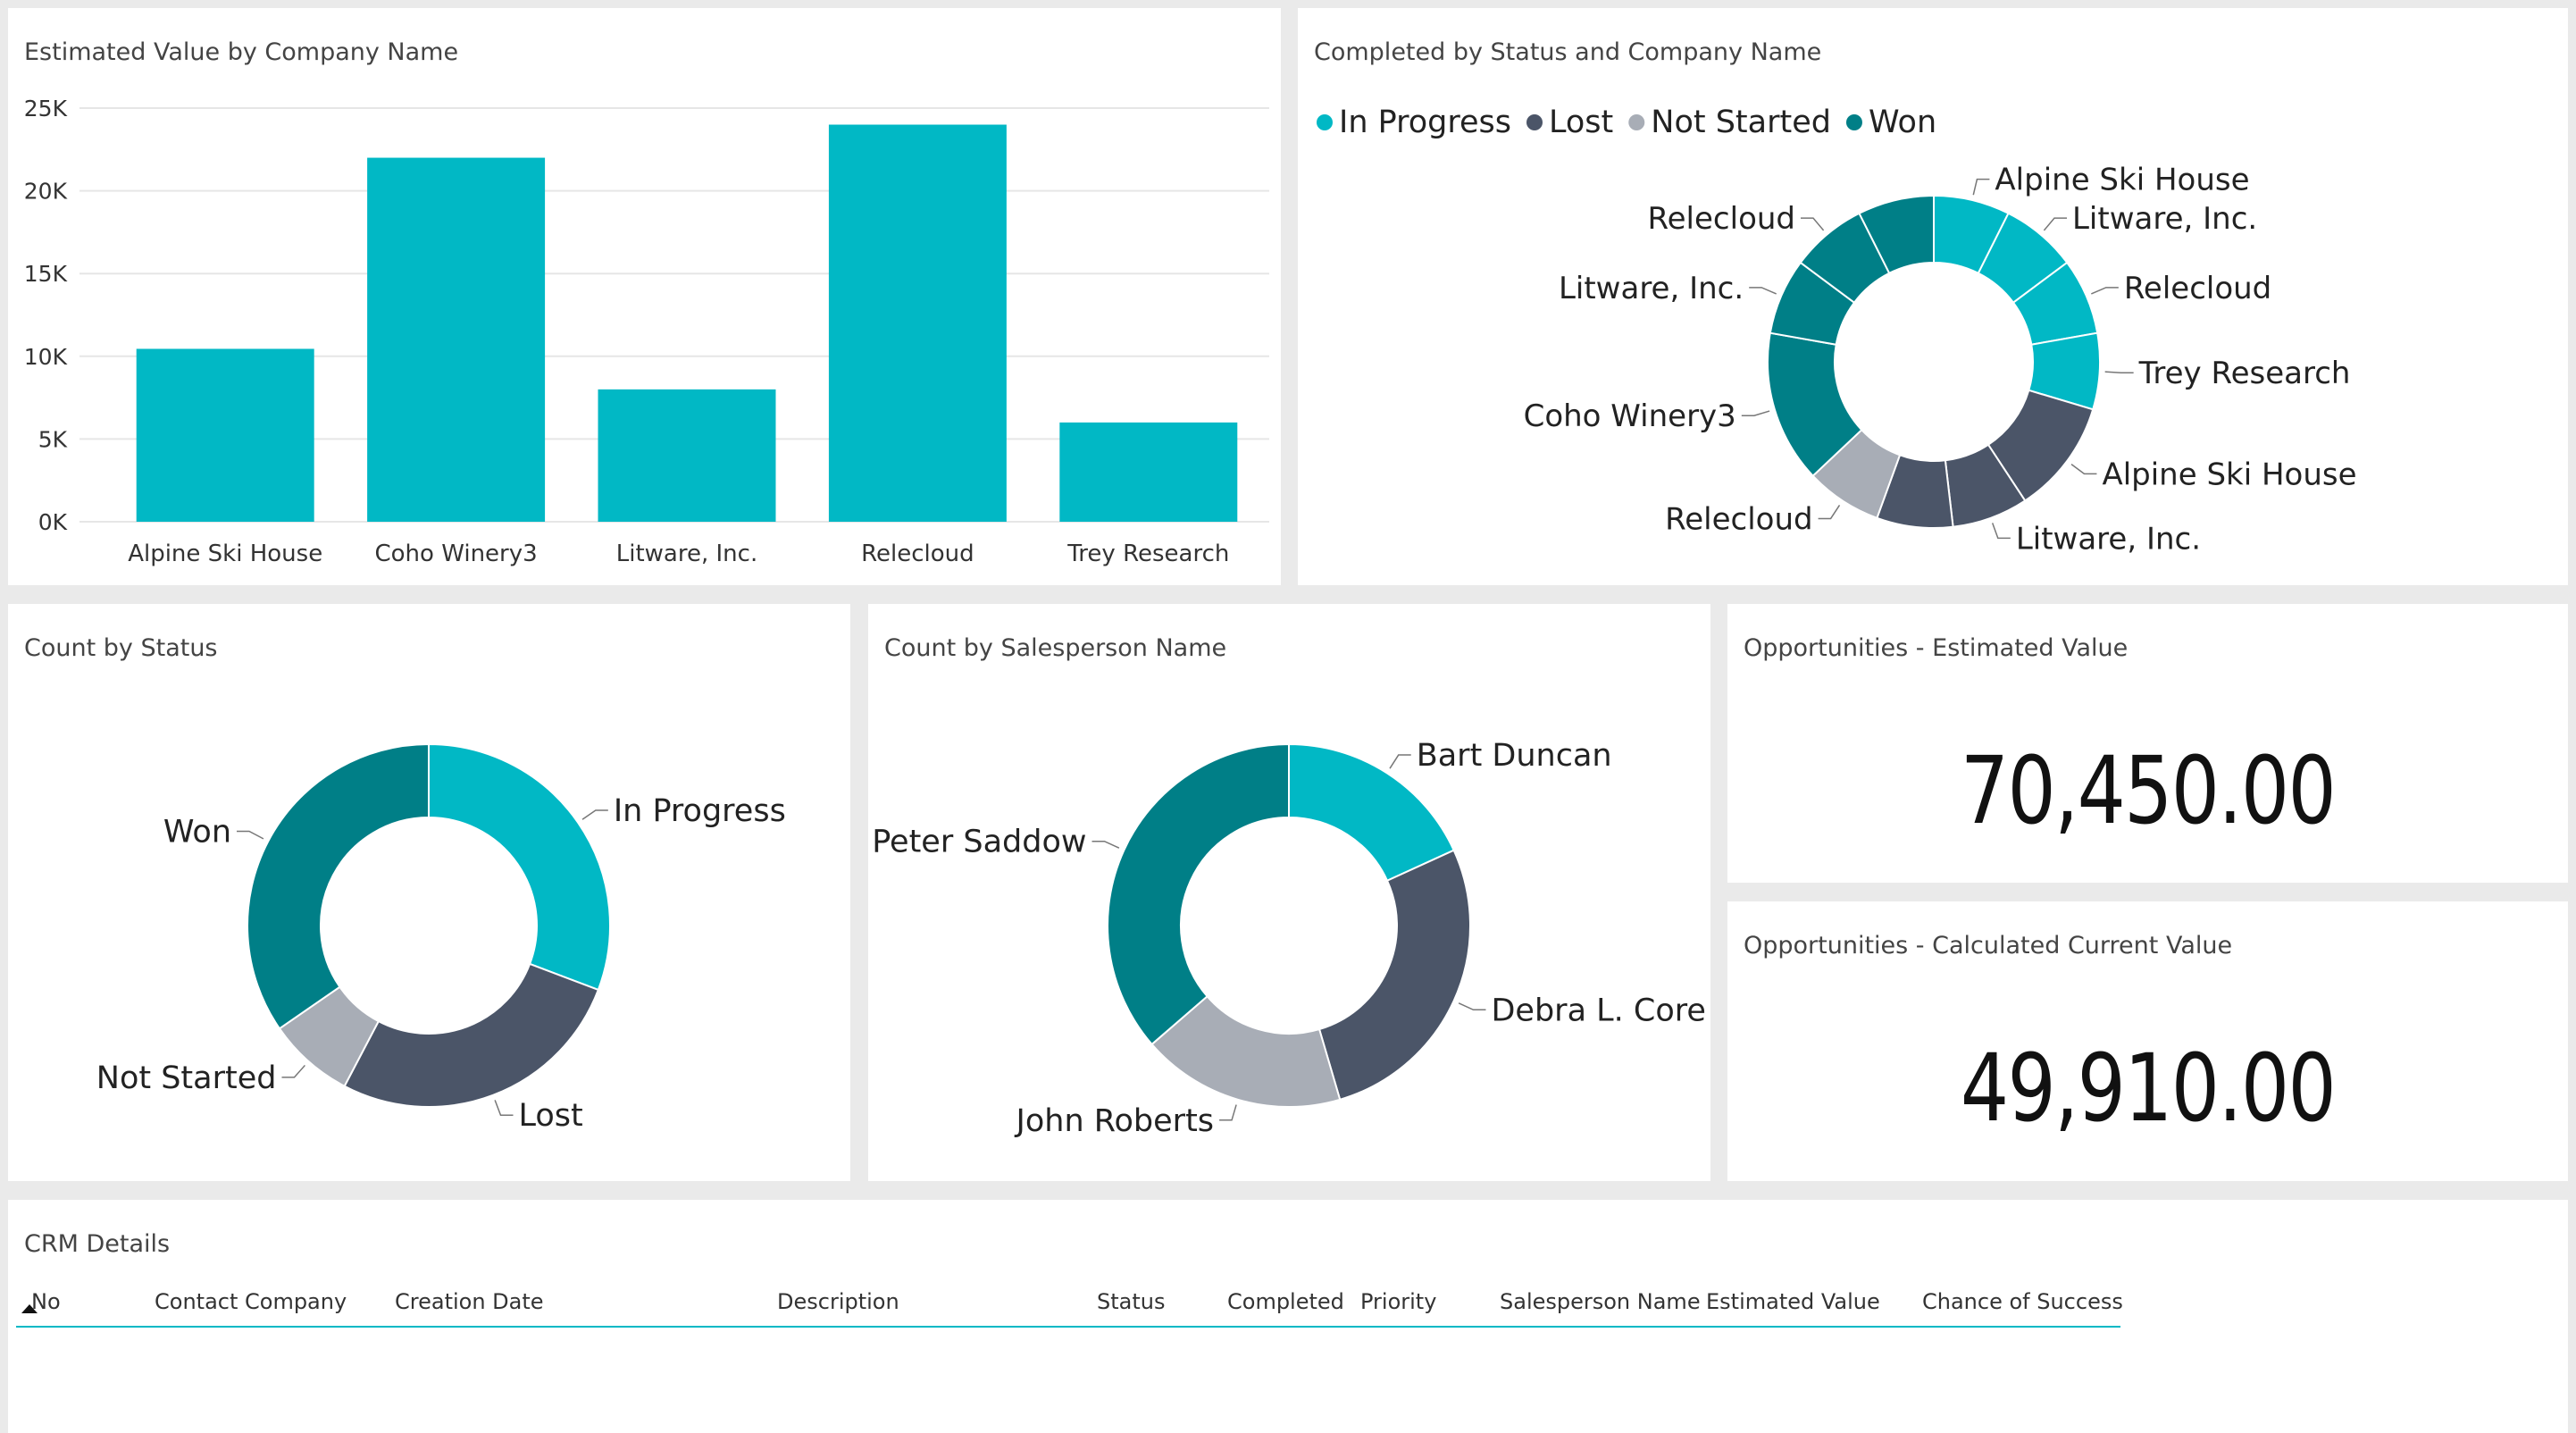 This screenshot has height=1433, width=2576. What do you see at coordinates (1897, 234) in the screenshot?
I see `donut-slice-relecloud` at bounding box center [1897, 234].